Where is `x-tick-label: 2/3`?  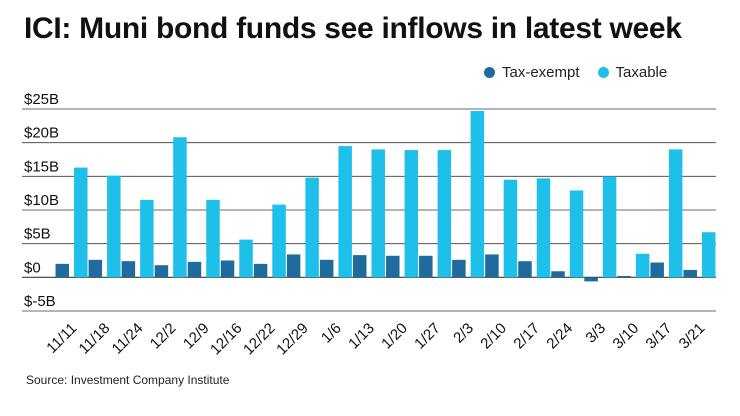
x-tick-label: 2/3 is located at coordinates (463, 333).